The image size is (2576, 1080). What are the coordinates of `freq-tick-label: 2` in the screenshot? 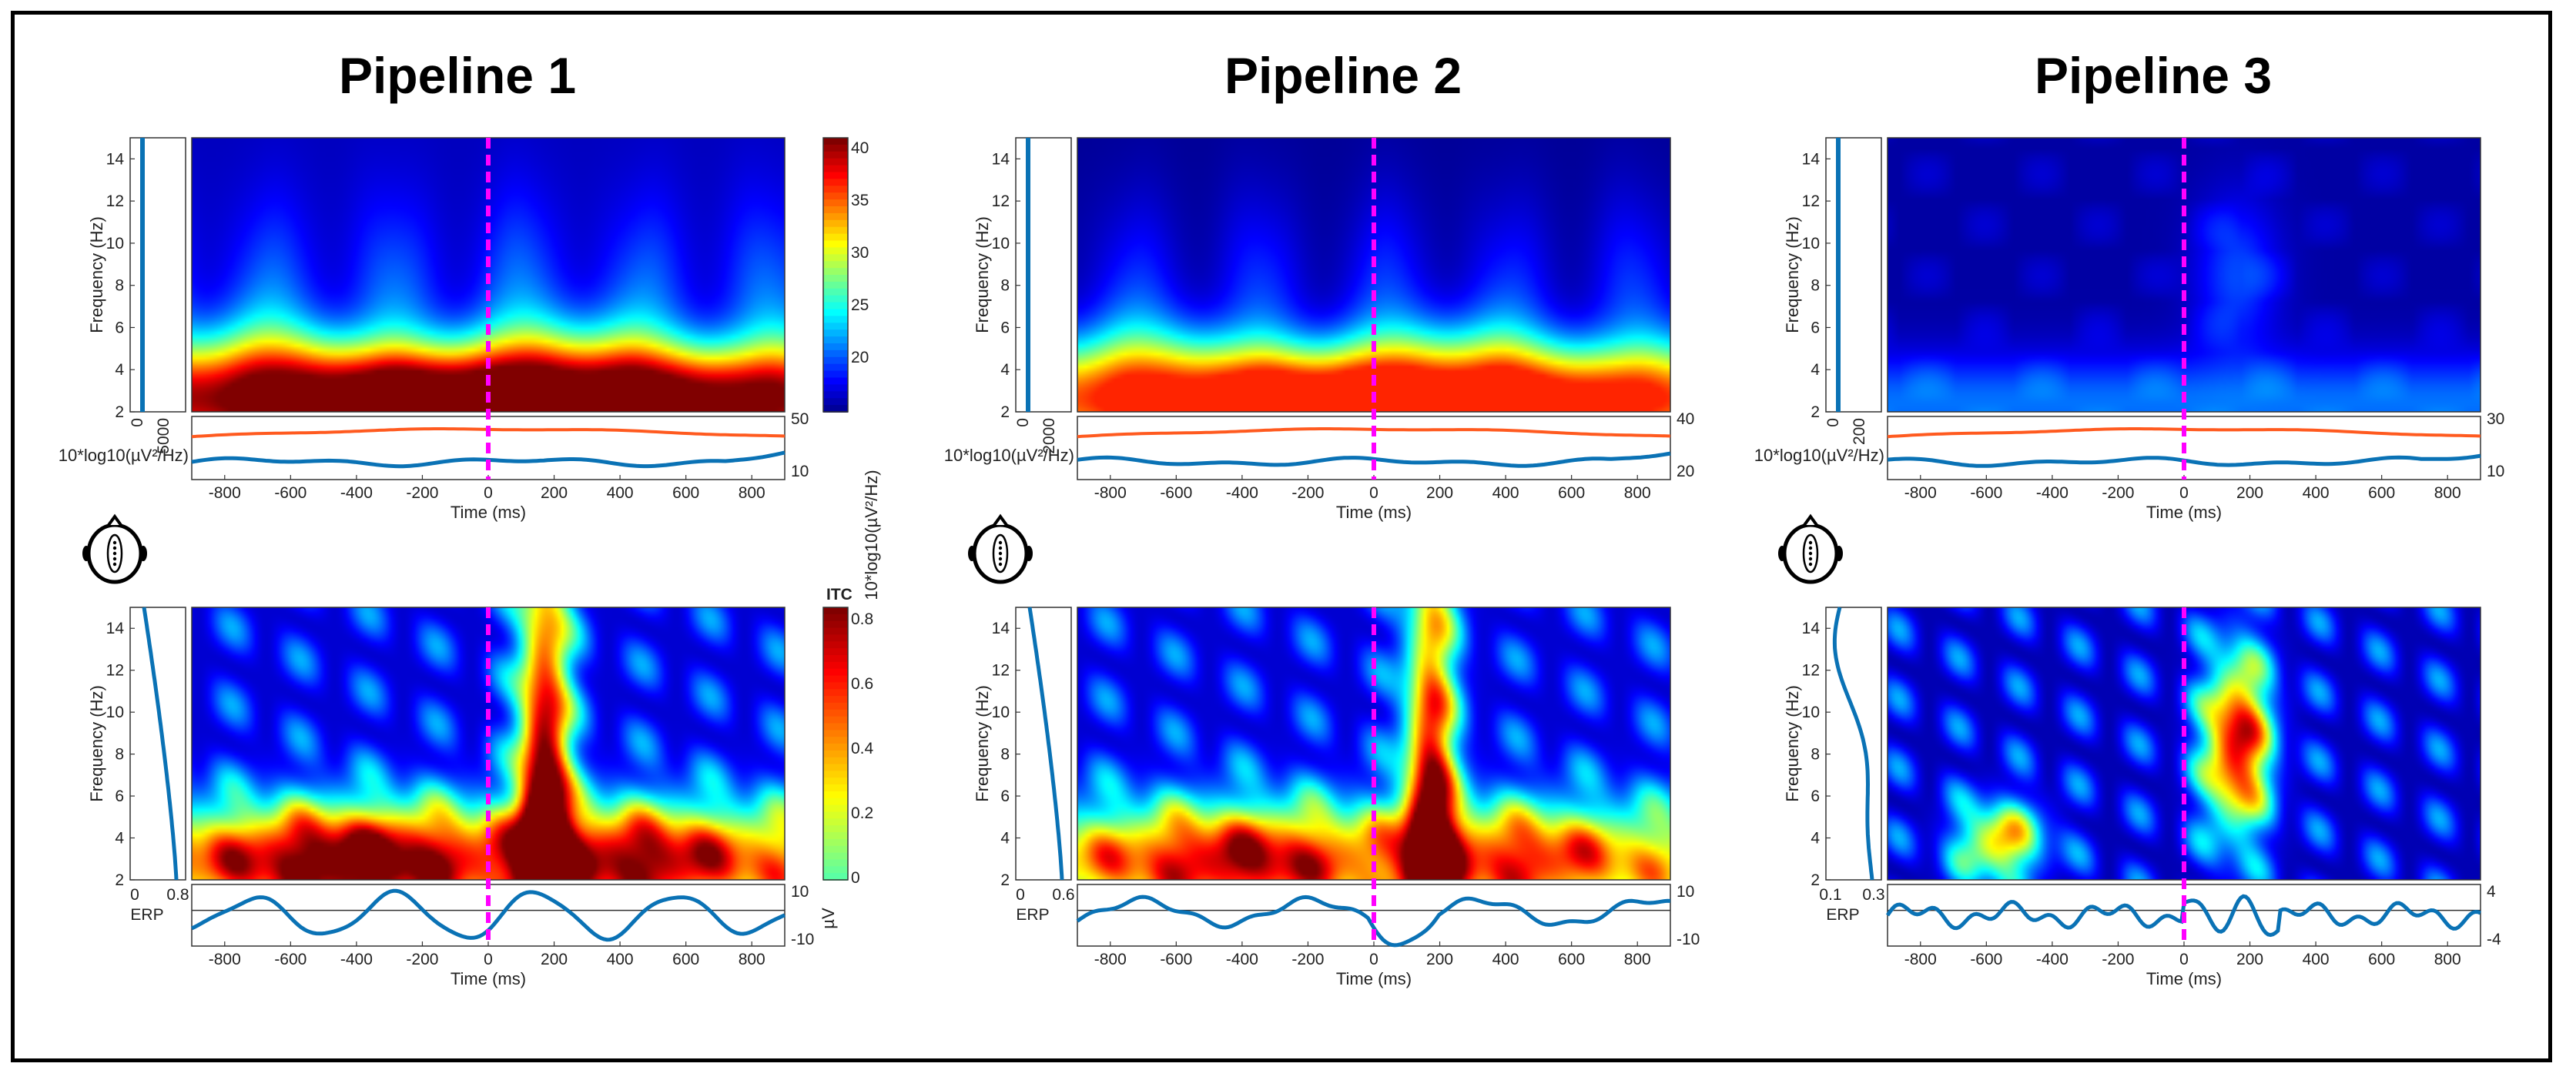 It's located at (1005, 412).